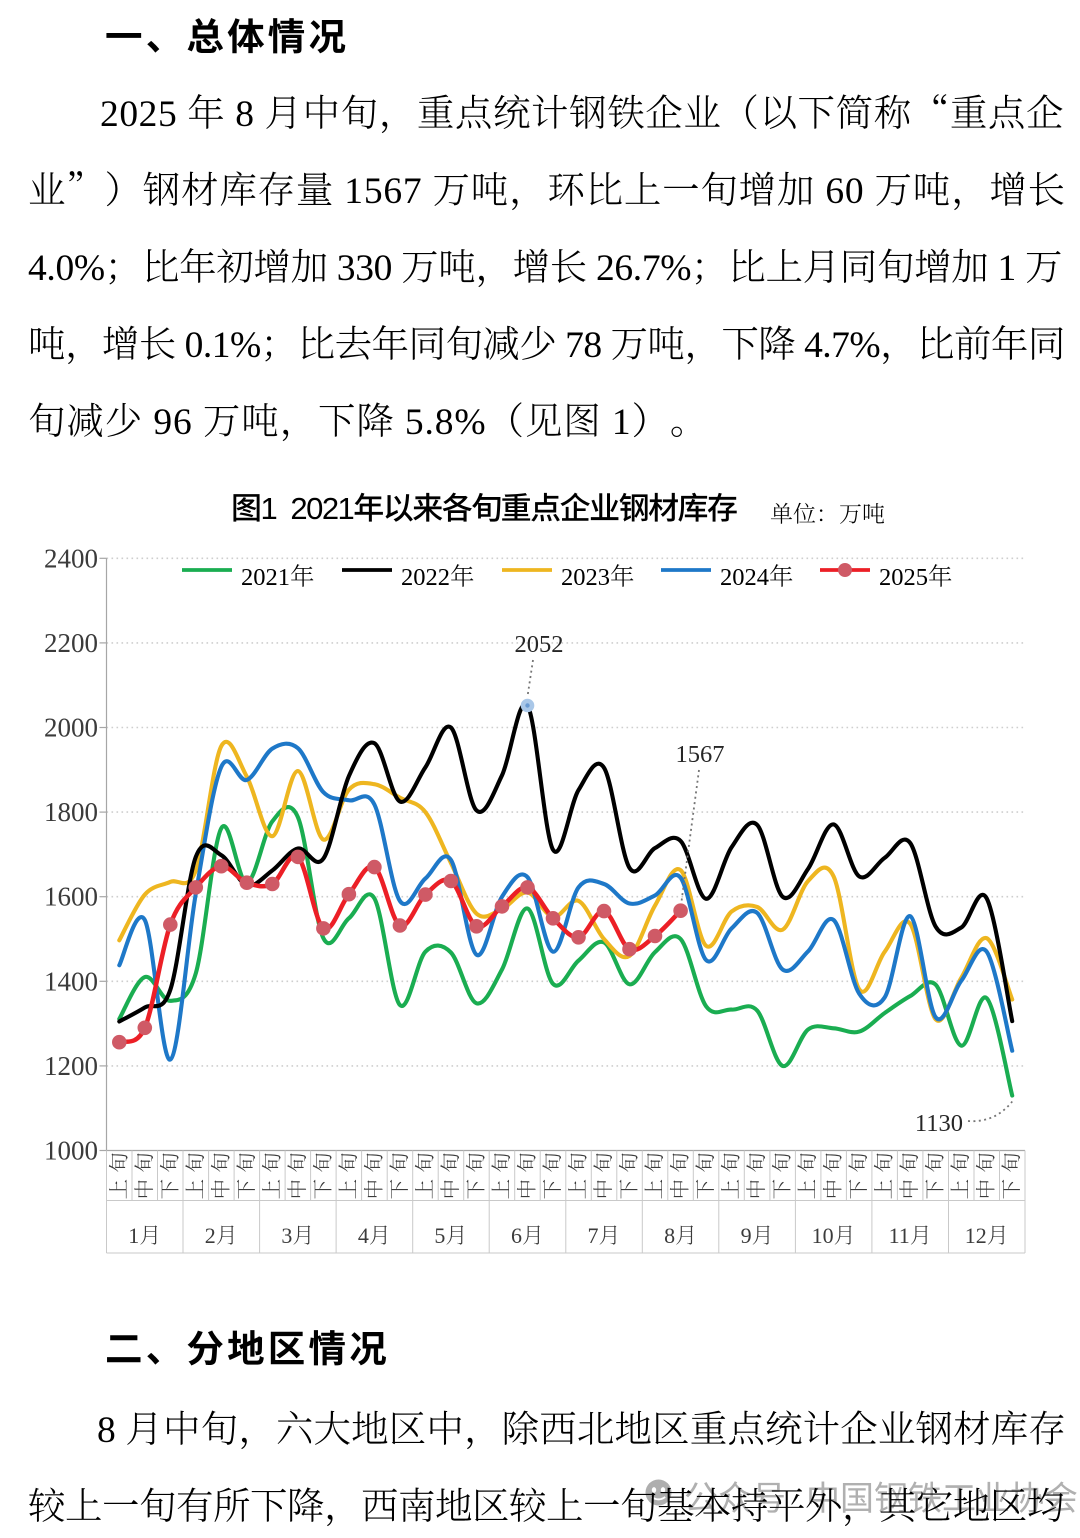 The image size is (1080, 1538). Describe the element at coordinates (539, 642) in the screenshot. I see `svg-text: 2052` at that location.